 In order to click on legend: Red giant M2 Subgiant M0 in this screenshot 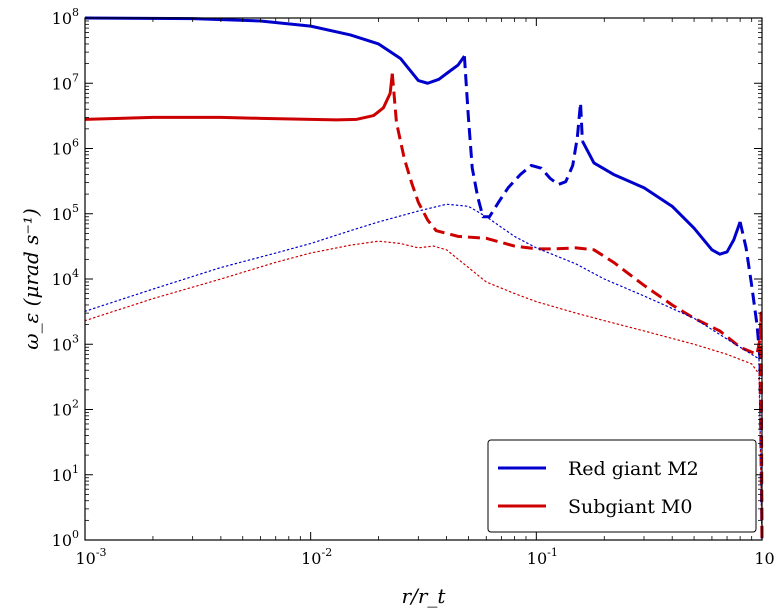, I will do `click(622, 486)`.